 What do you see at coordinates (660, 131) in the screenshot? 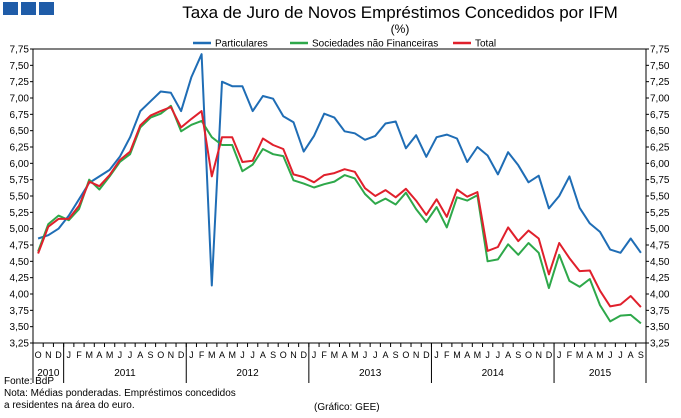
I see `y-tick-label-right: 6,50` at bounding box center [660, 131].